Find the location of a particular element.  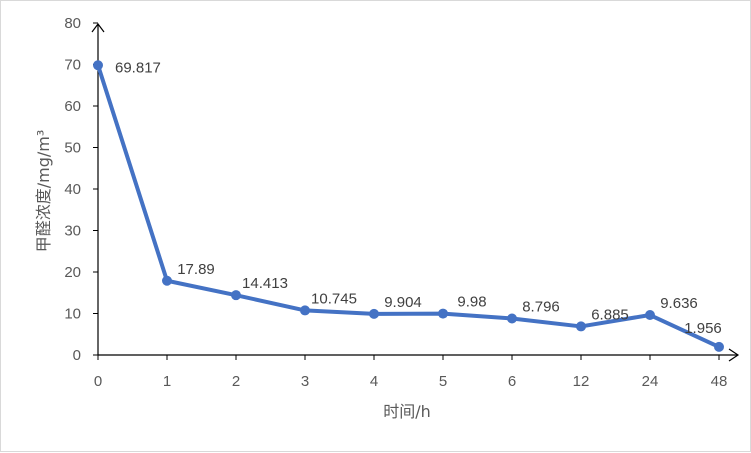

y-tick-label: 0 is located at coordinates (77, 355).